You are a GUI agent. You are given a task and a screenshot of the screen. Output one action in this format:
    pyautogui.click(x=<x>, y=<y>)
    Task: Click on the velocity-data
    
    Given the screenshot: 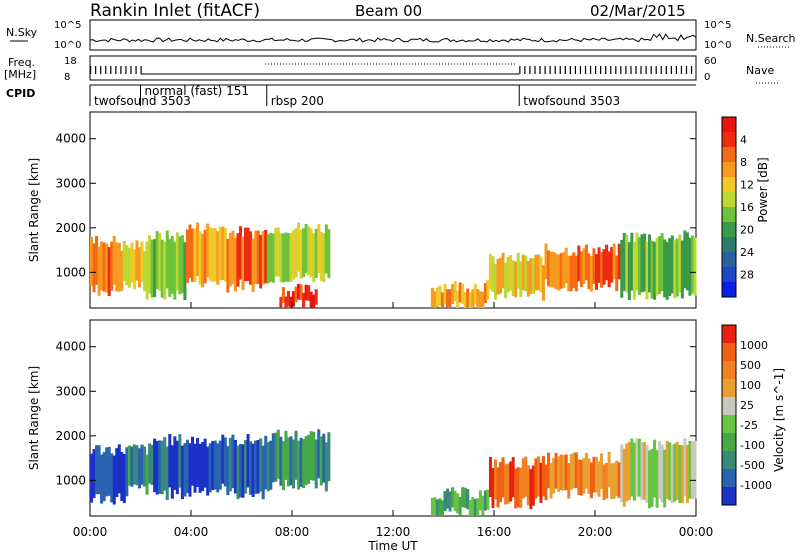 What is the action you would take?
    pyautogui.click(x=393, y=472)
    